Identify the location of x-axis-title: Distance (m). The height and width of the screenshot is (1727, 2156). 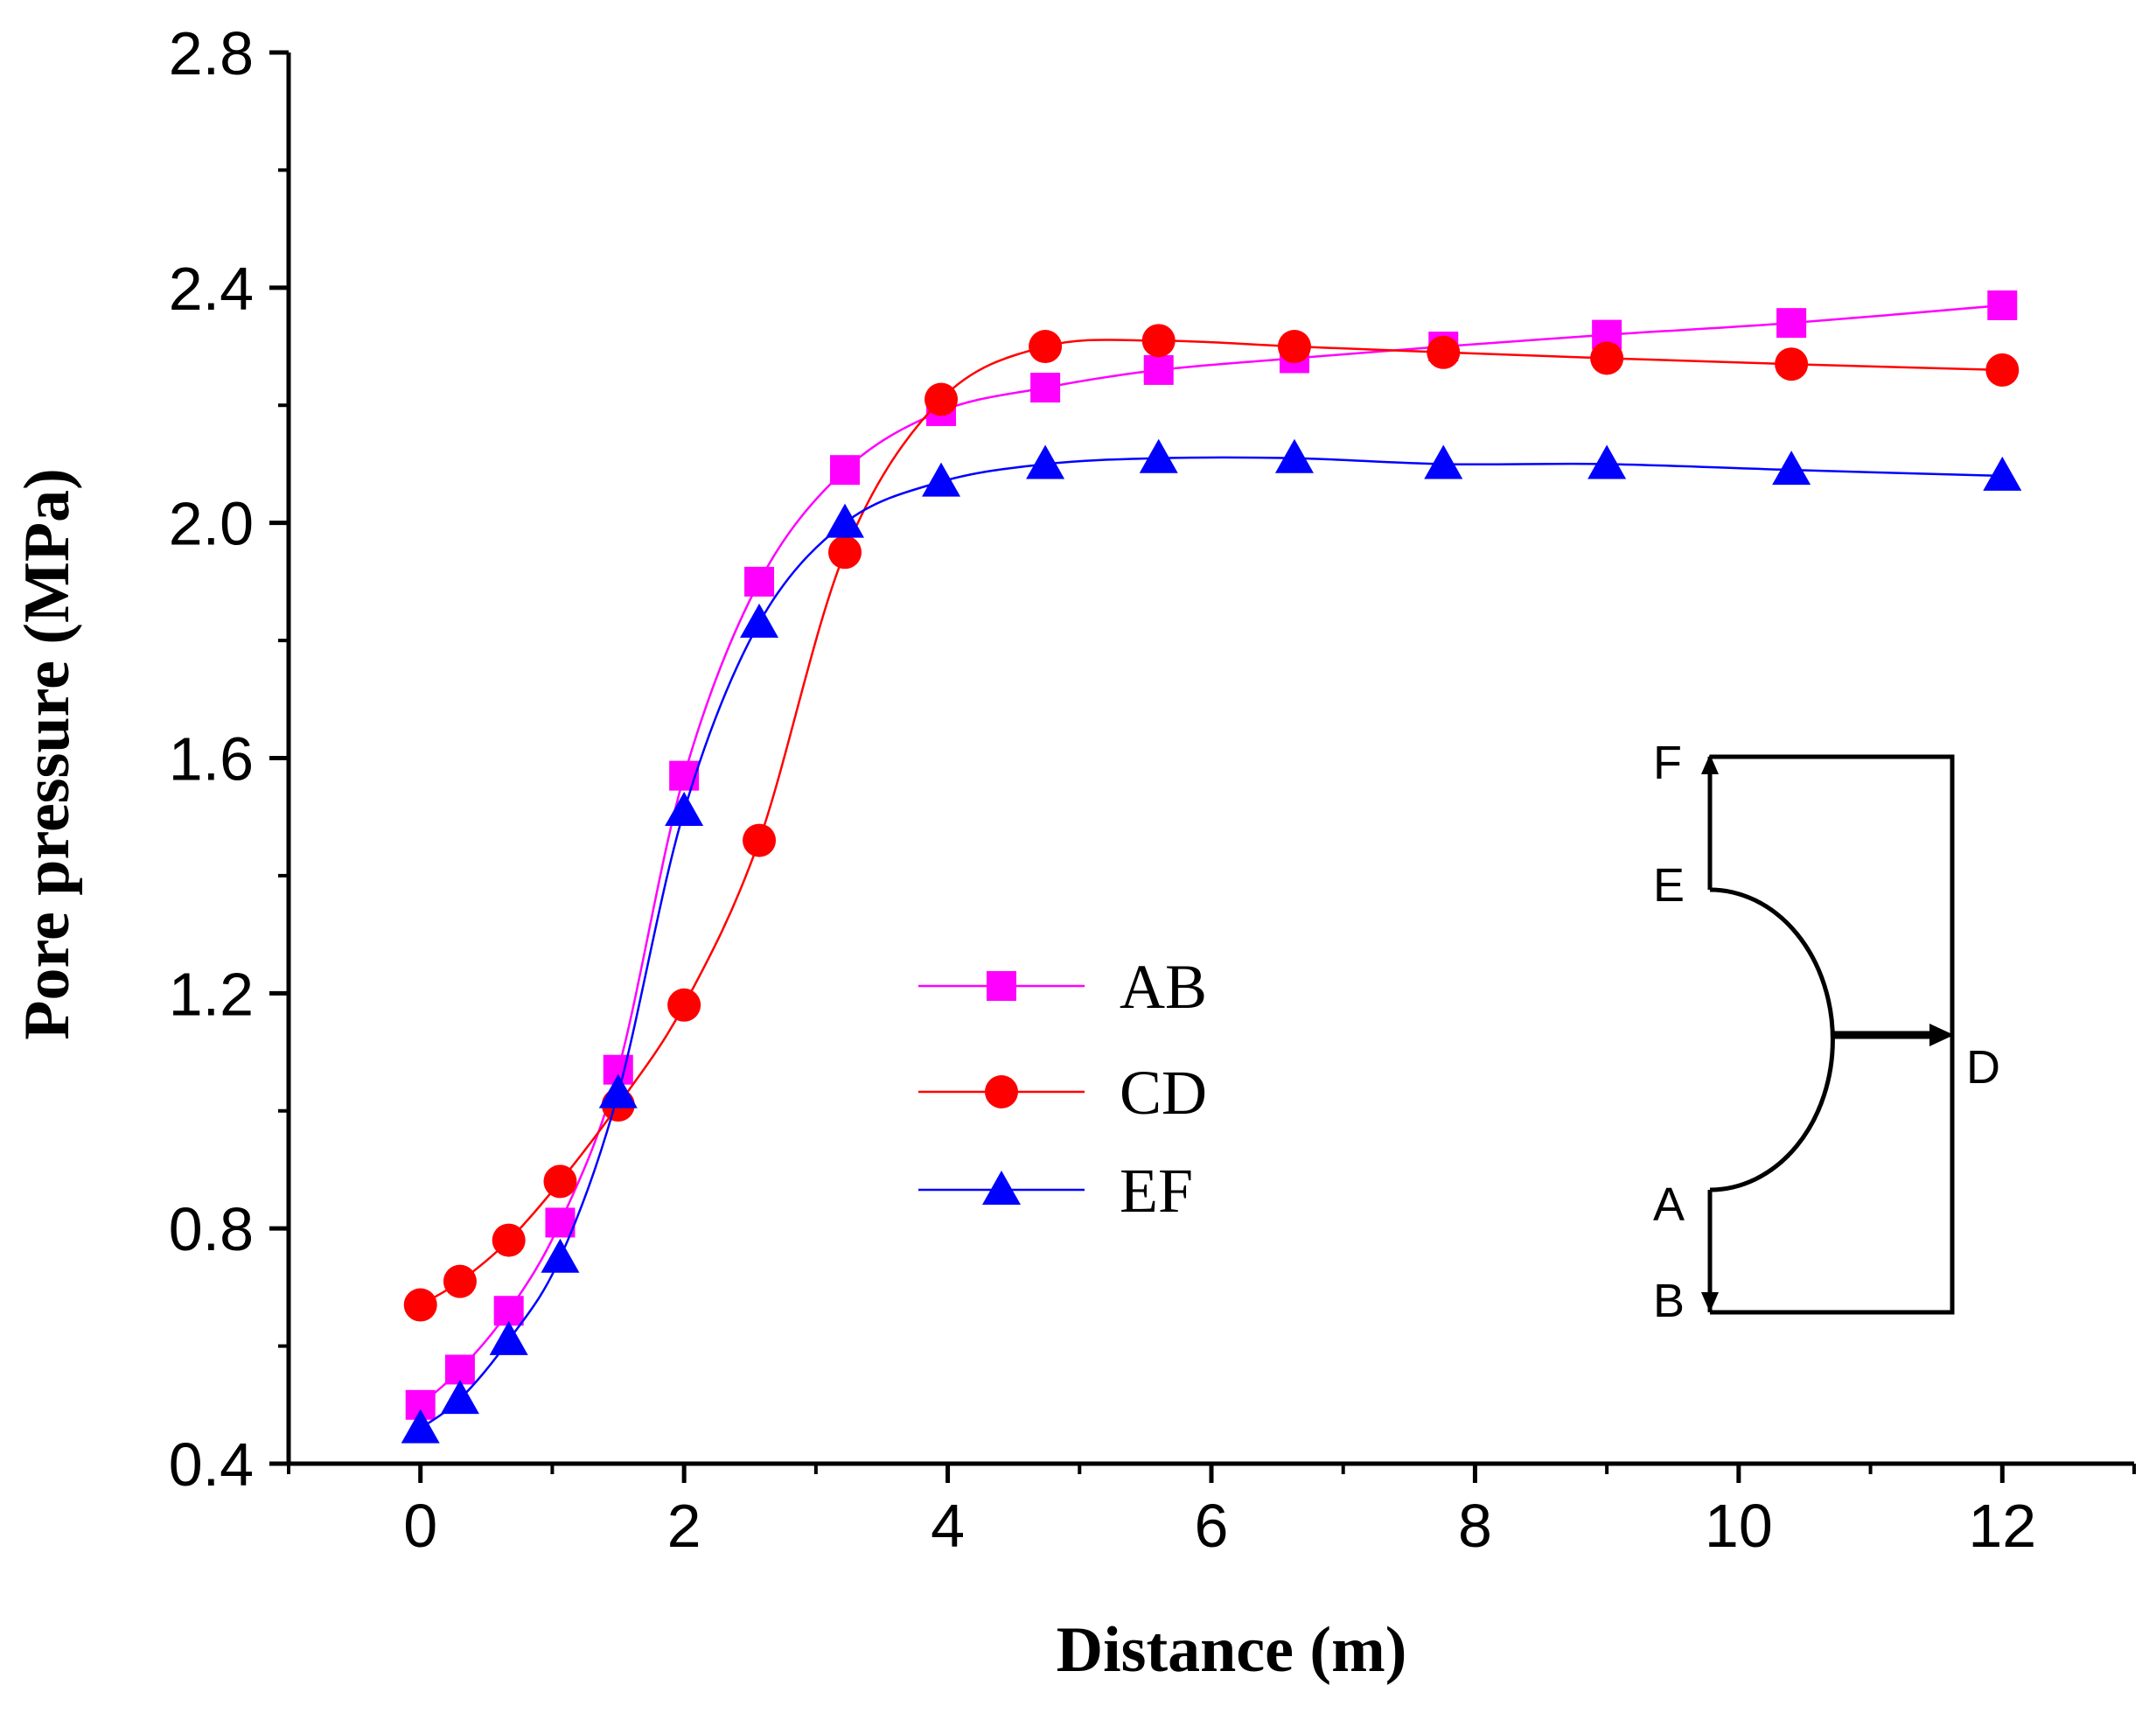
(1232, 1650).